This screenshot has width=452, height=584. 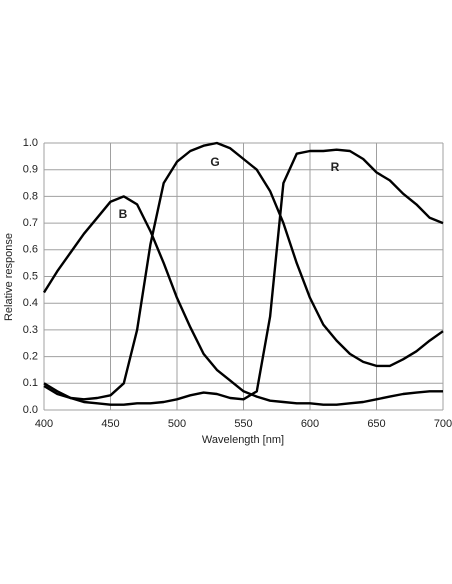 I want to click on x-tick-label: 550, so click(x=243, y=424).